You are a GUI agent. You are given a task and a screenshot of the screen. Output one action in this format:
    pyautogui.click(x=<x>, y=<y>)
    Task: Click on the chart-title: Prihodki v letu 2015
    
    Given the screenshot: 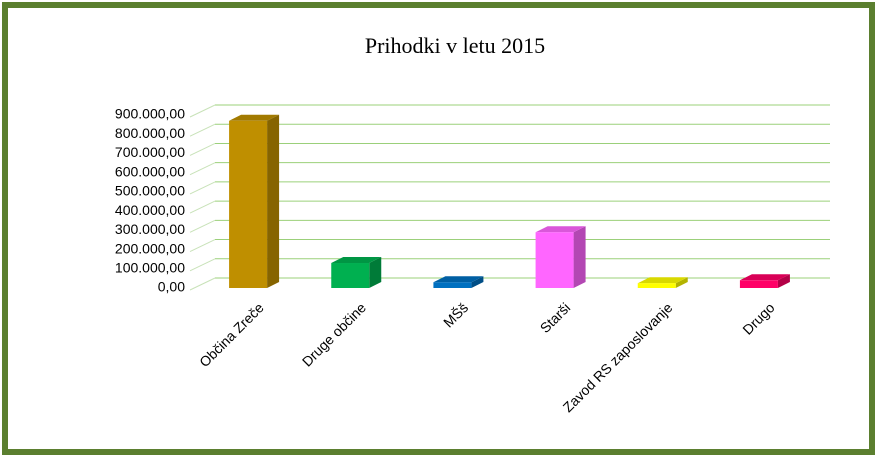 What is the action you would take?
    pyautogui.click(x=455, y=45)
    